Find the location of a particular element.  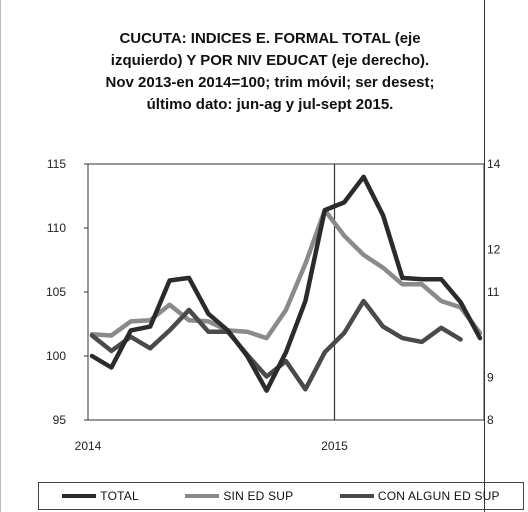

right-axis-tick-label: 12 is located at coordinates (494, 249).